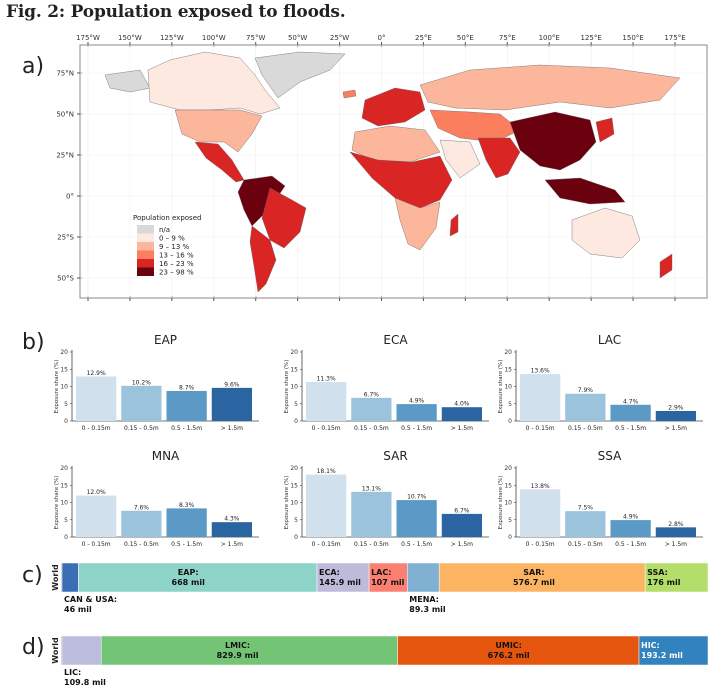 The width and height of the screenshot is (720, 693). What do you see at coordinates (189, 582) in the screenshot?
I see `stack-segment-value: 668 mil` at bounding box center [189, 582].